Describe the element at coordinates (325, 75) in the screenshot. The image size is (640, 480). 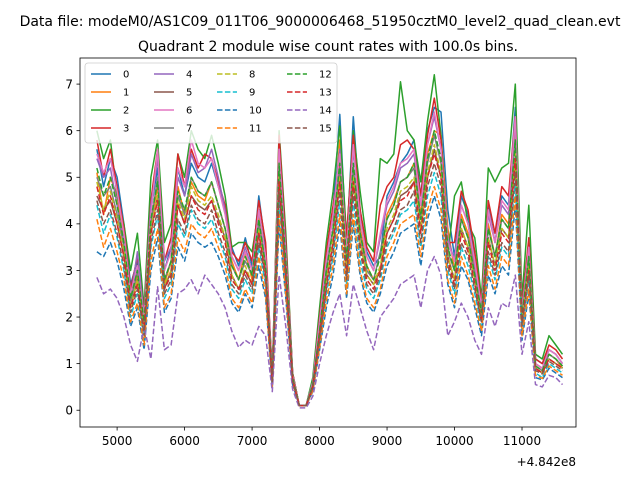
I see `legend-label-12: 12` at that location.